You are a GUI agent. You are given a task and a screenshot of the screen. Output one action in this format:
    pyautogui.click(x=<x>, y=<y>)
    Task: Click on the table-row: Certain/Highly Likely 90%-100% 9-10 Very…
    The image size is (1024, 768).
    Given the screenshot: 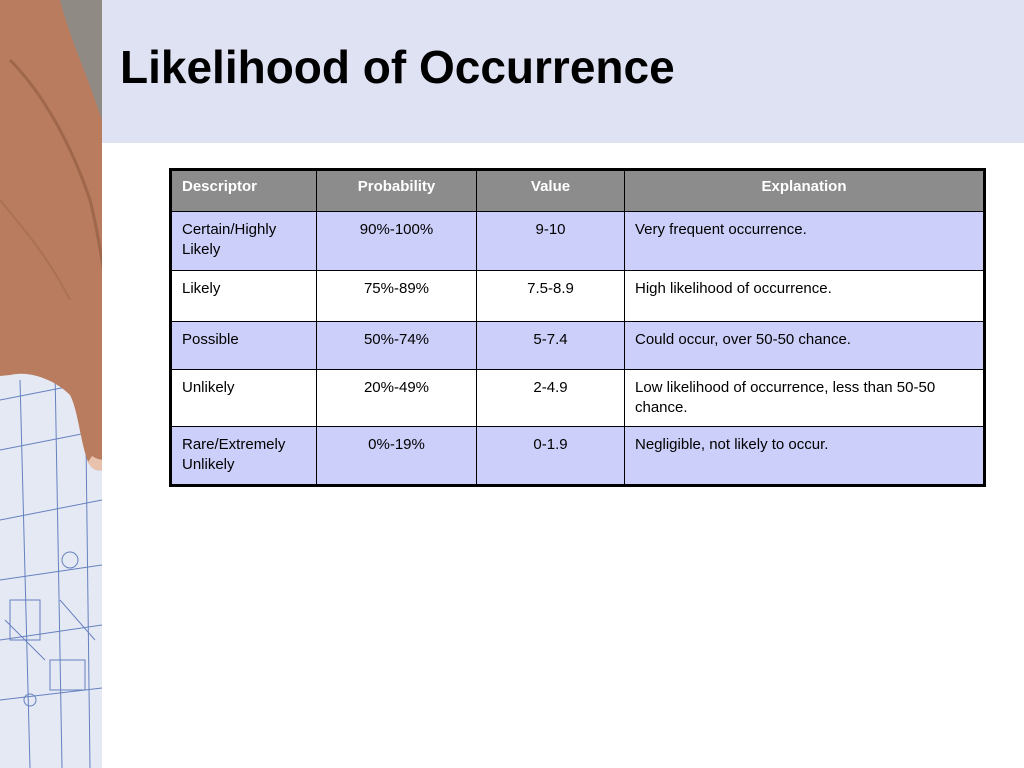 What is the action you would take?
    pyautogui.click(x=577, y=241)
    